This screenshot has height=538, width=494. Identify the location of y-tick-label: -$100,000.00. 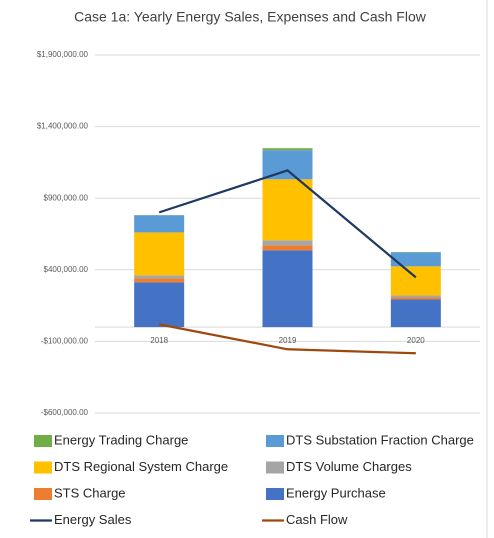
(65, 341).